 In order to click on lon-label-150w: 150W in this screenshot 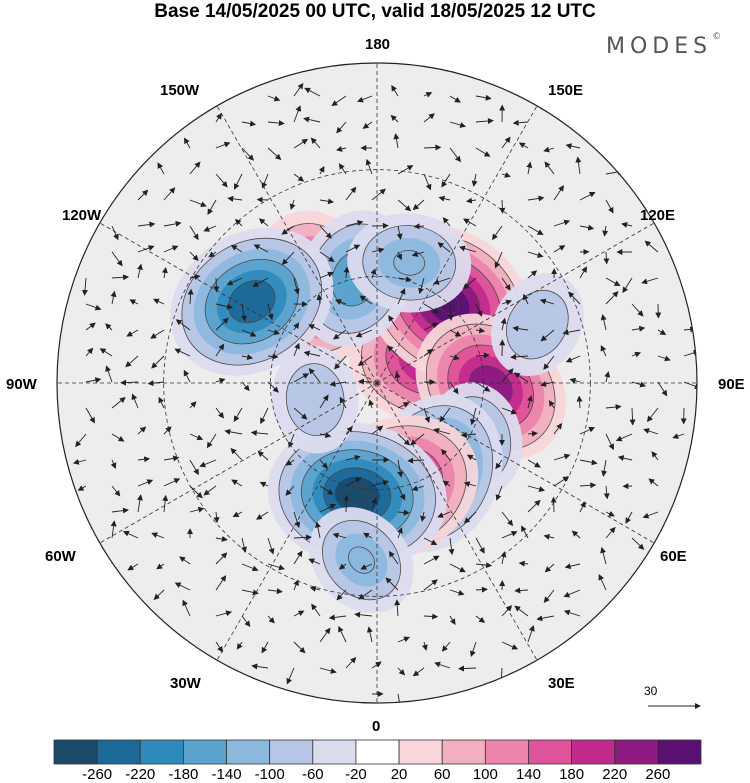, I will do `click(180, 90)`.